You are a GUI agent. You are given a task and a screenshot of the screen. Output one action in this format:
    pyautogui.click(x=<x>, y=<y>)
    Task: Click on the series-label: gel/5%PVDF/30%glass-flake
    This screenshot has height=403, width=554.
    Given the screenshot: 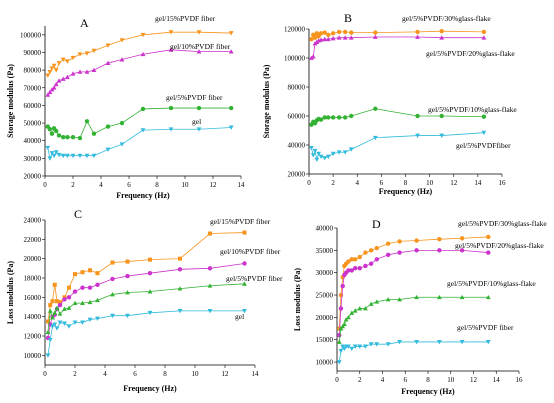 What is the action you would take?
    pyautogui.click(x=446, y=18)
    